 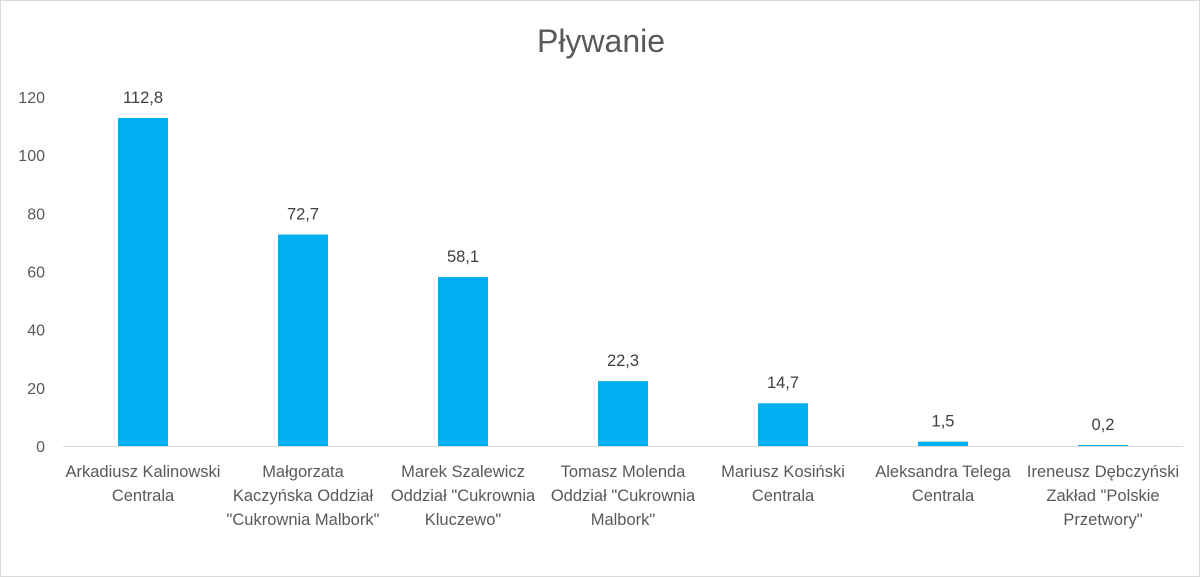 I want to click on data-label: 58,1, so click(x=463, y=257).